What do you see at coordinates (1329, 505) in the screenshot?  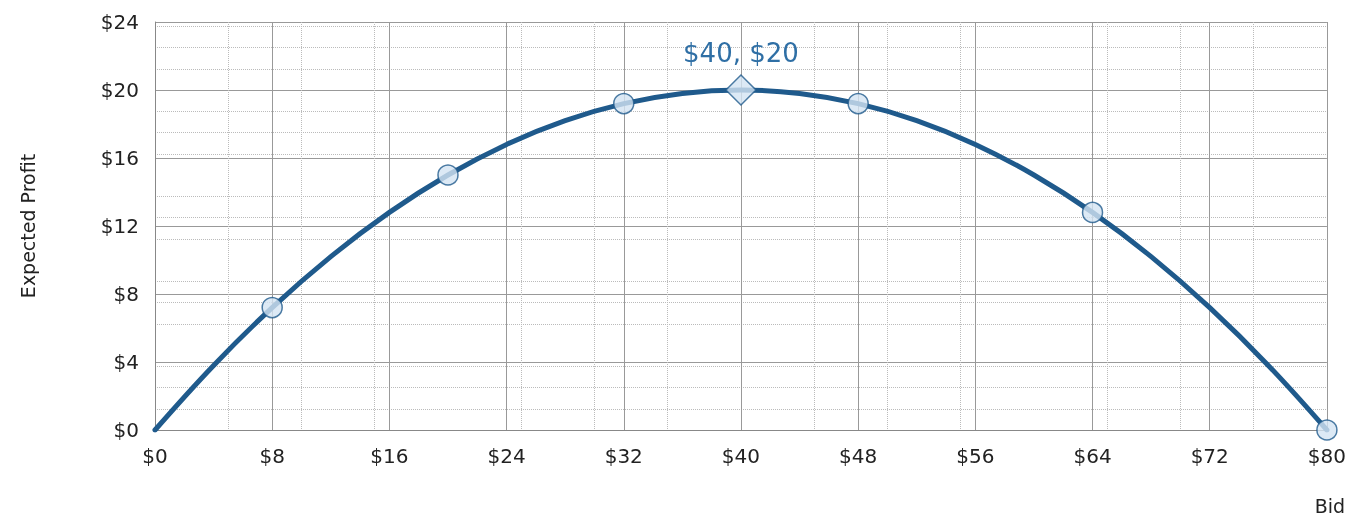 I see `x-axis-title: Bid` at bounding box center [1329, 505].